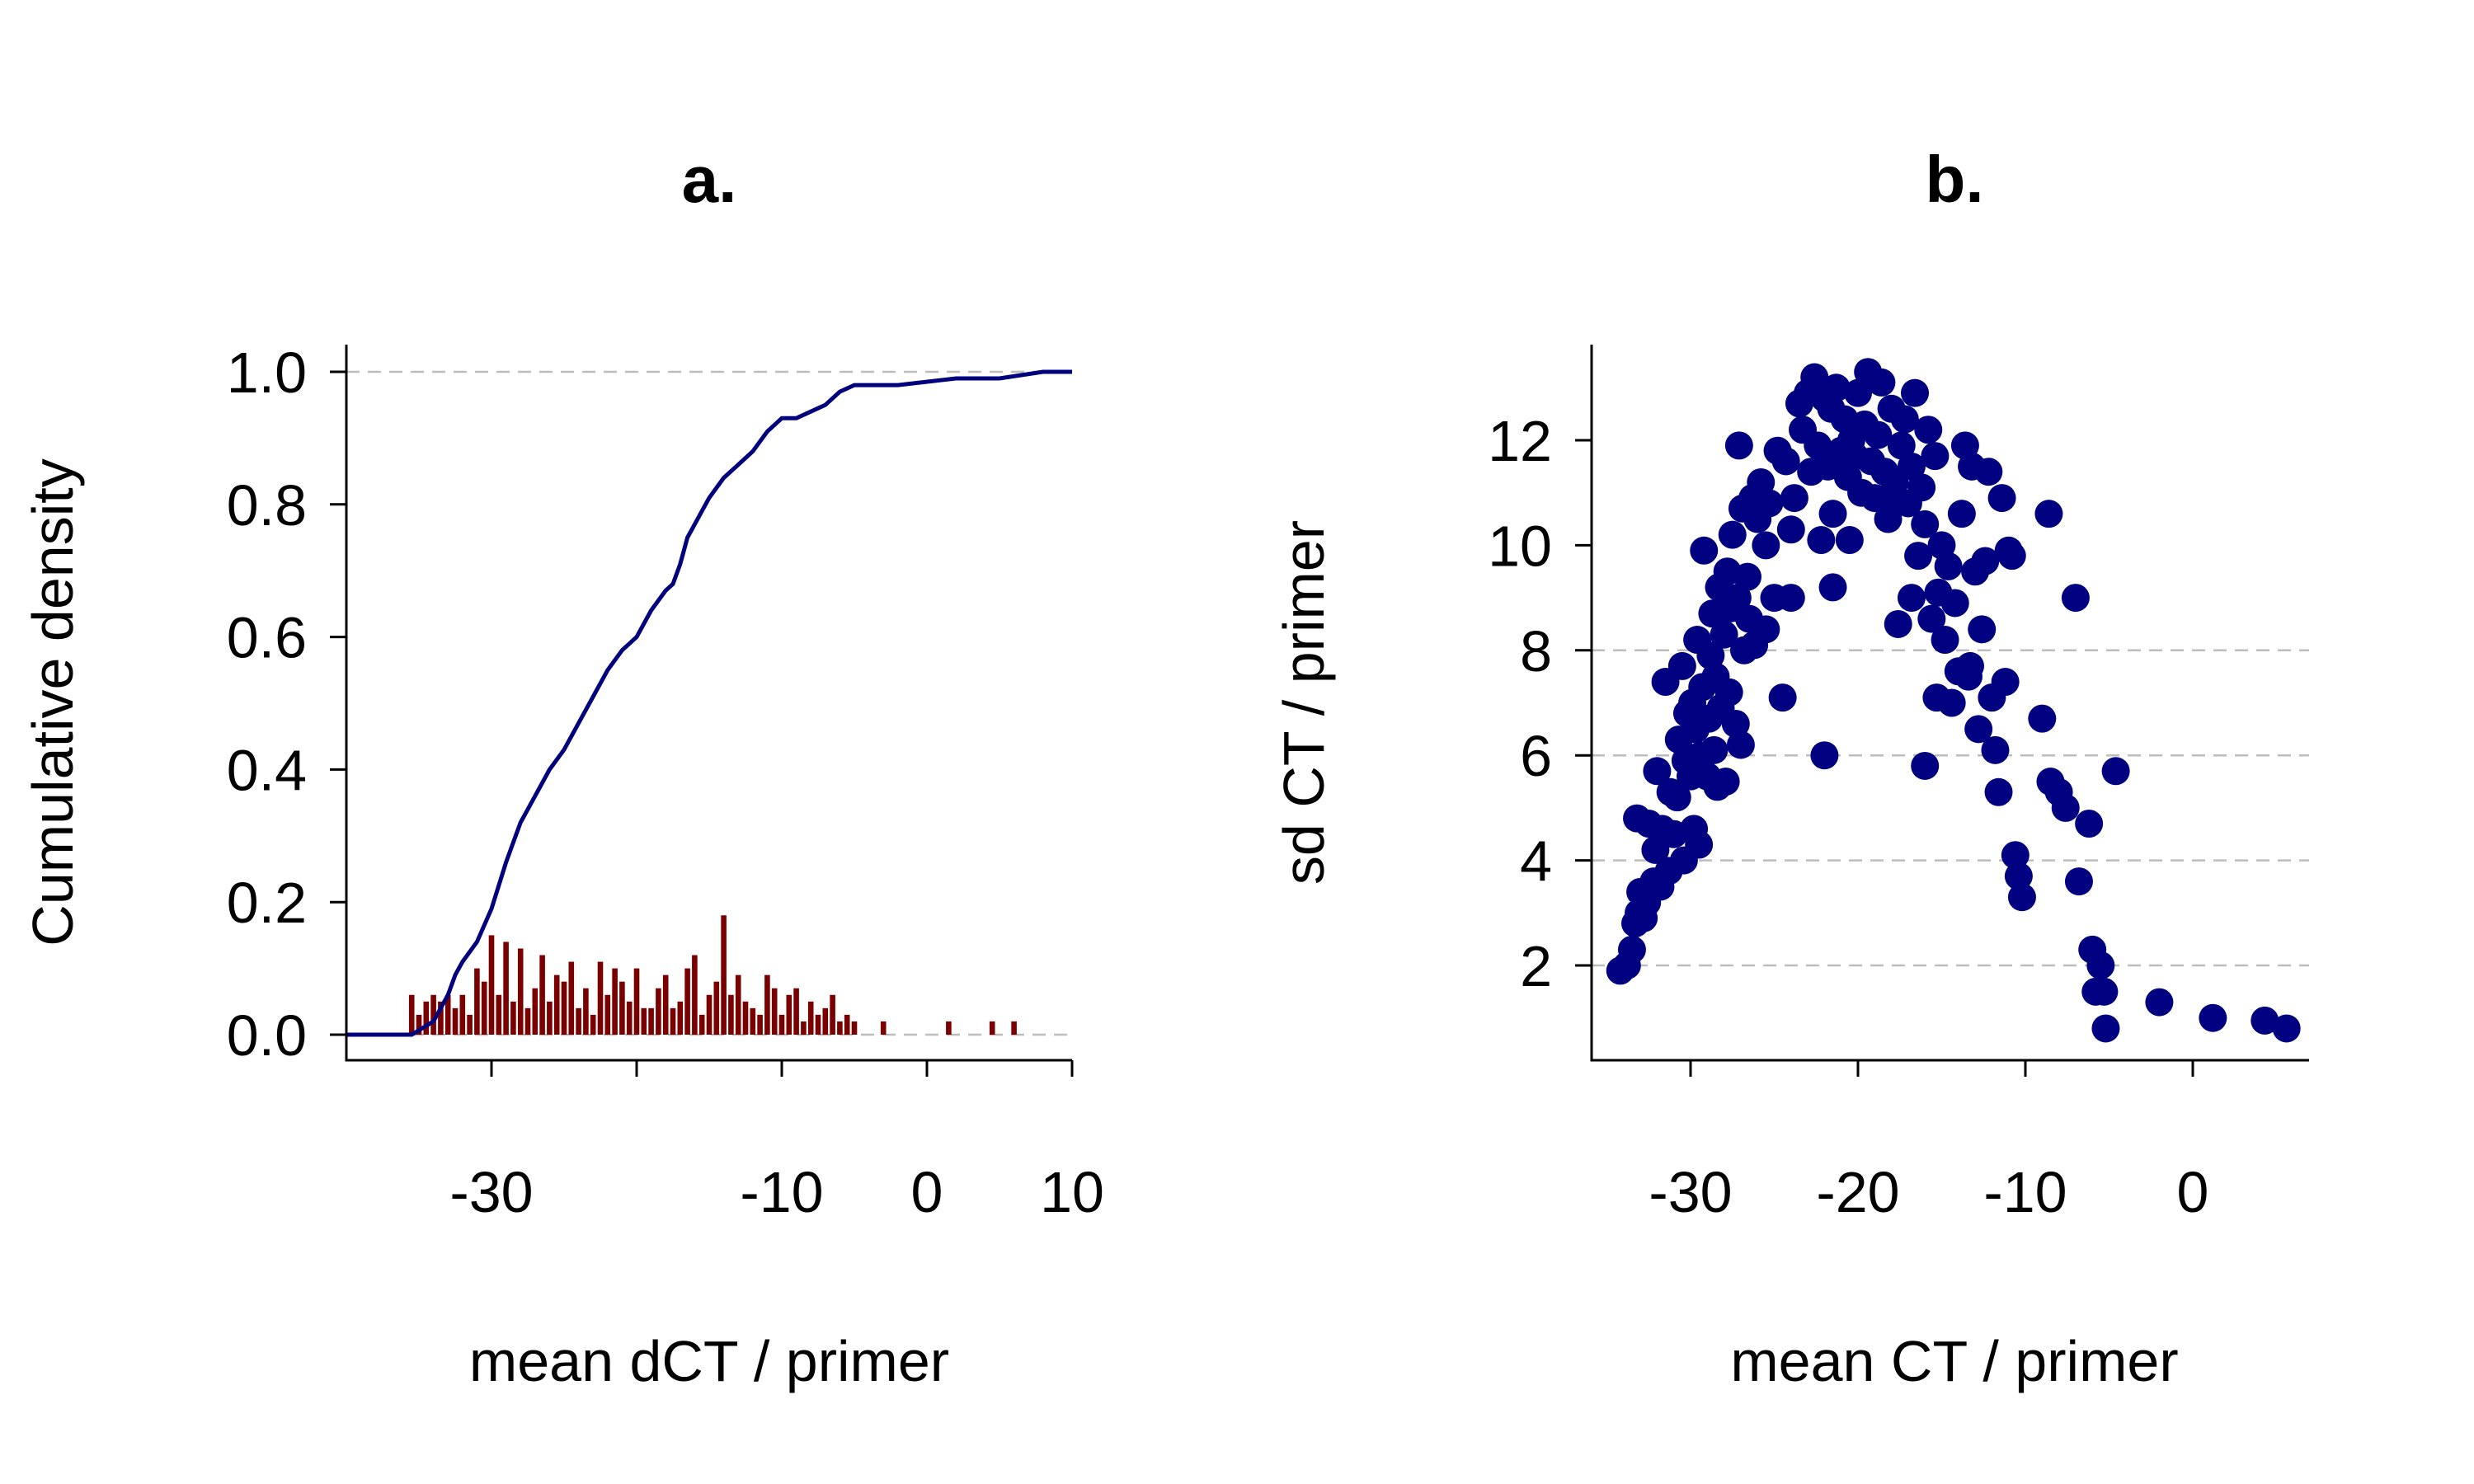  What do you see at coordinates (491, 1192) in the screenshot?
I see `x-tick-label: -30` at bounding box center [491, 1192].